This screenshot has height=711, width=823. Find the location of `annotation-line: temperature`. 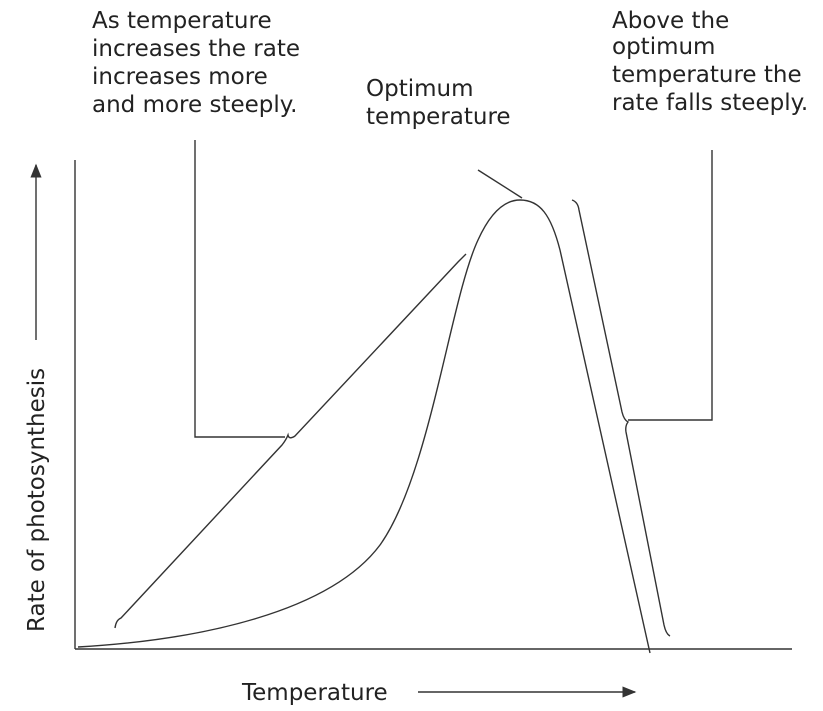

annotation-line: temperature is located at coordinates (438, 117).